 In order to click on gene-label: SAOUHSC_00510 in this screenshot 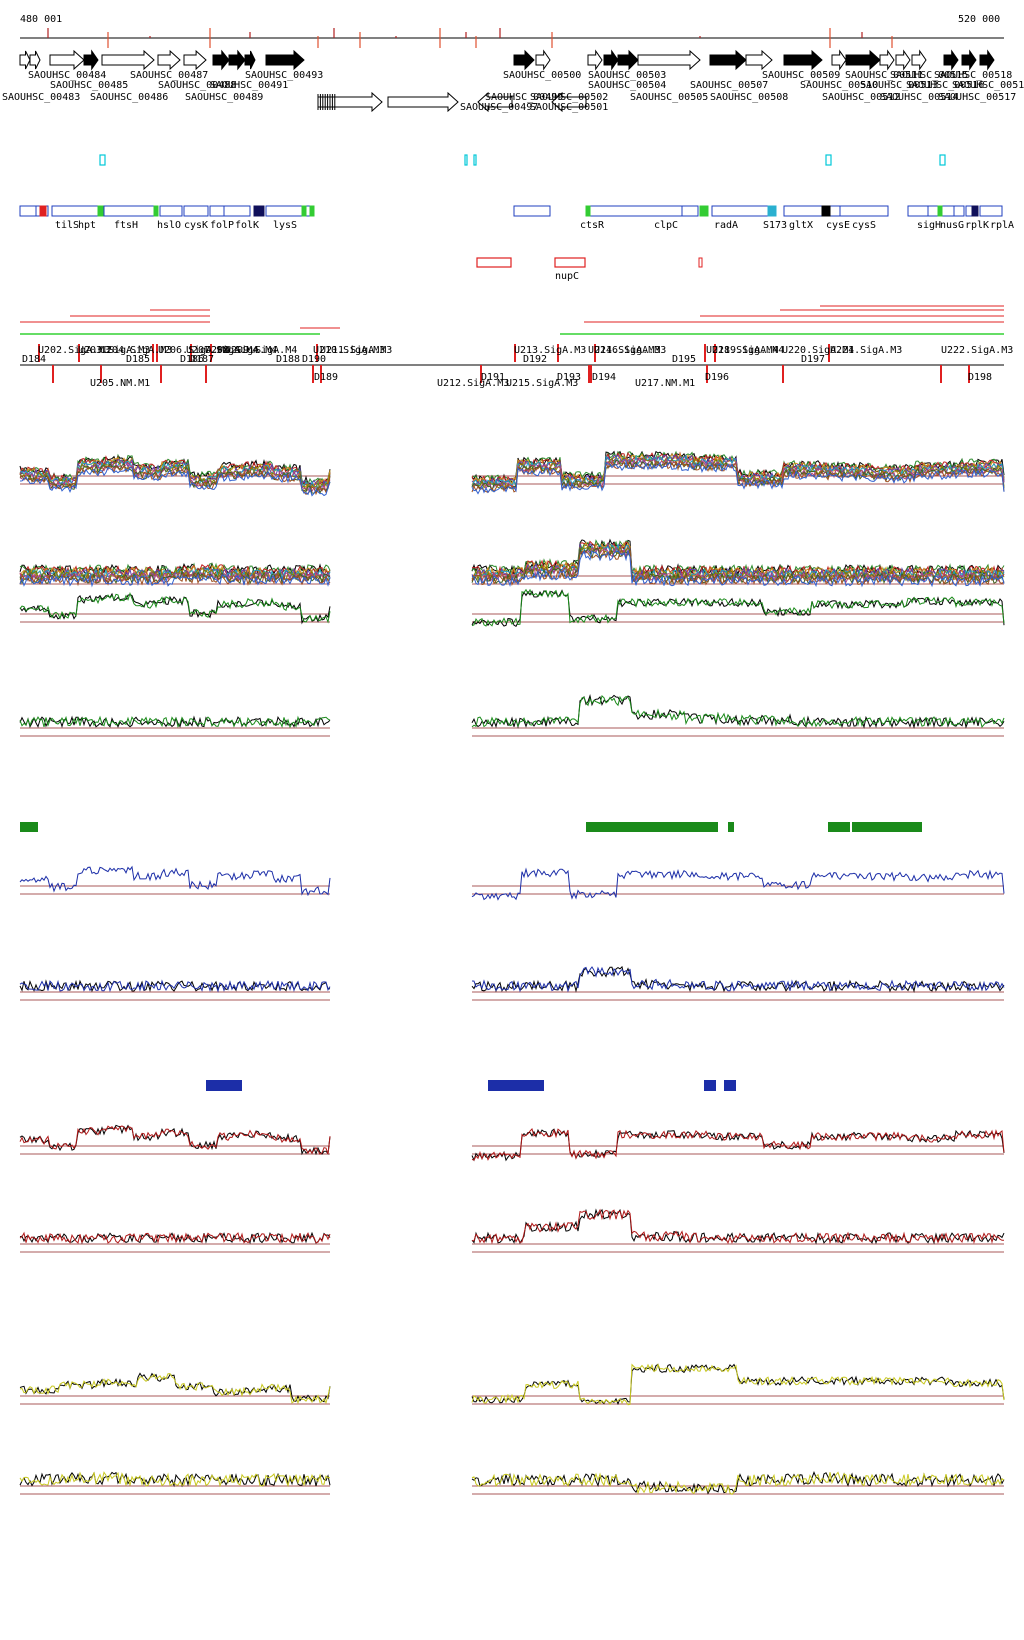, I will do `click(839, 85)`.